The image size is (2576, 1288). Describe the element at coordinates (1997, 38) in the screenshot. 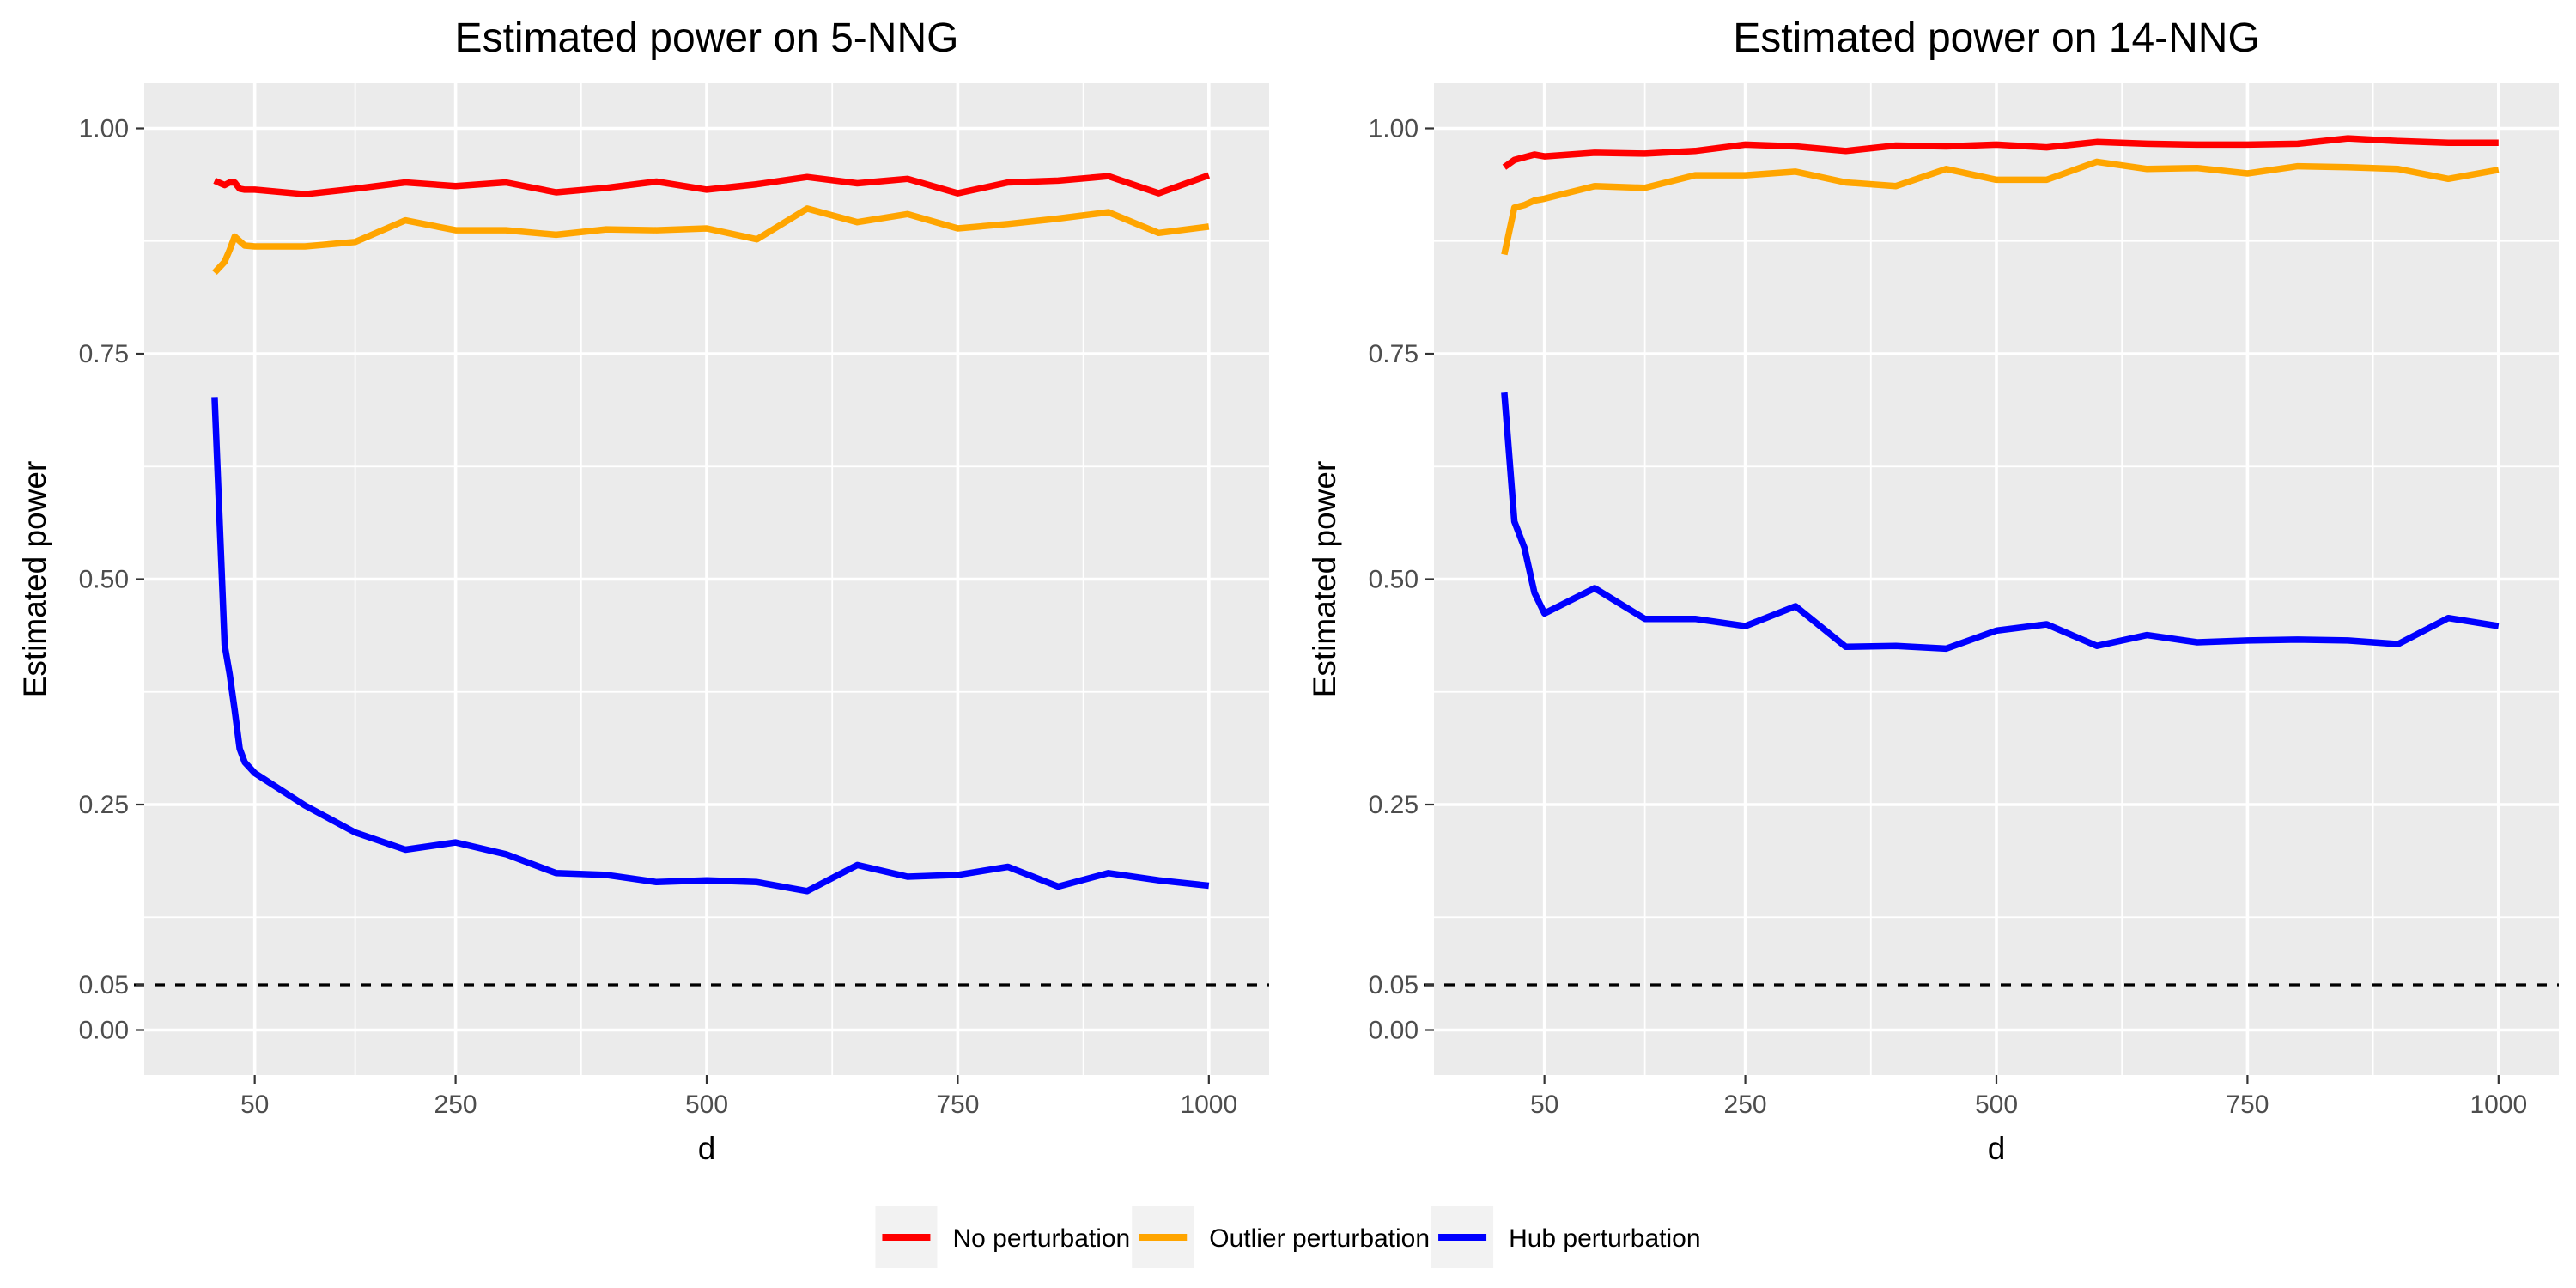

I see `chart-title: Estimated power on 14-NNG` at that location.